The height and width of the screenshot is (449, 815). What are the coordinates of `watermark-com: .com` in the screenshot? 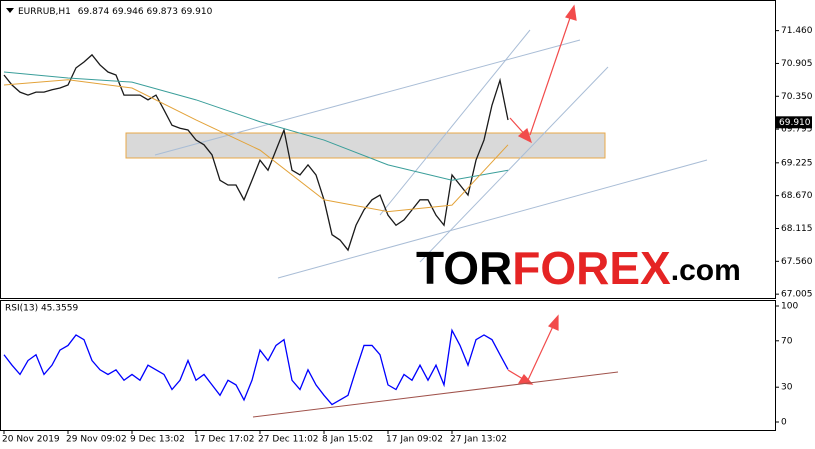 It's located at (706, 270).